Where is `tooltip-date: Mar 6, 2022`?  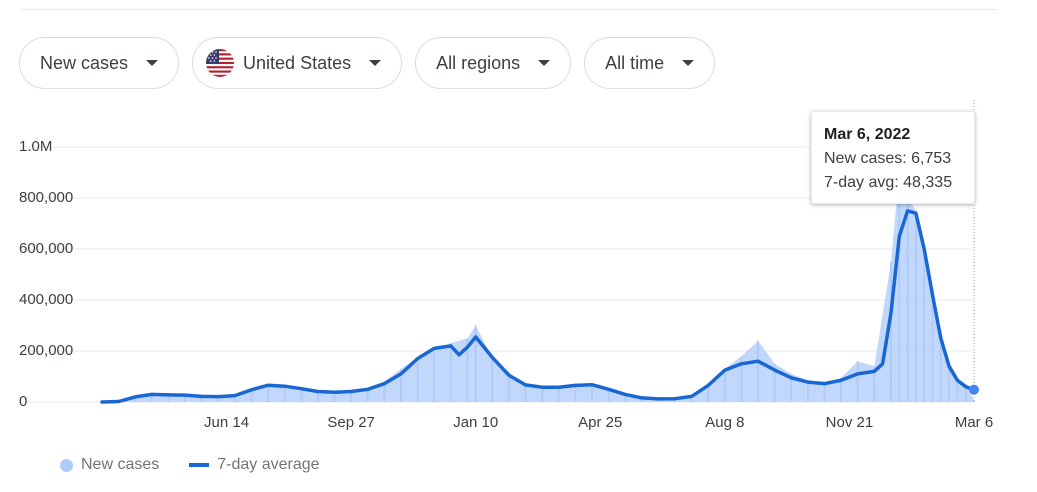 tooltip-date: Mar 6, 2022 is located at coordinates (867, 134).